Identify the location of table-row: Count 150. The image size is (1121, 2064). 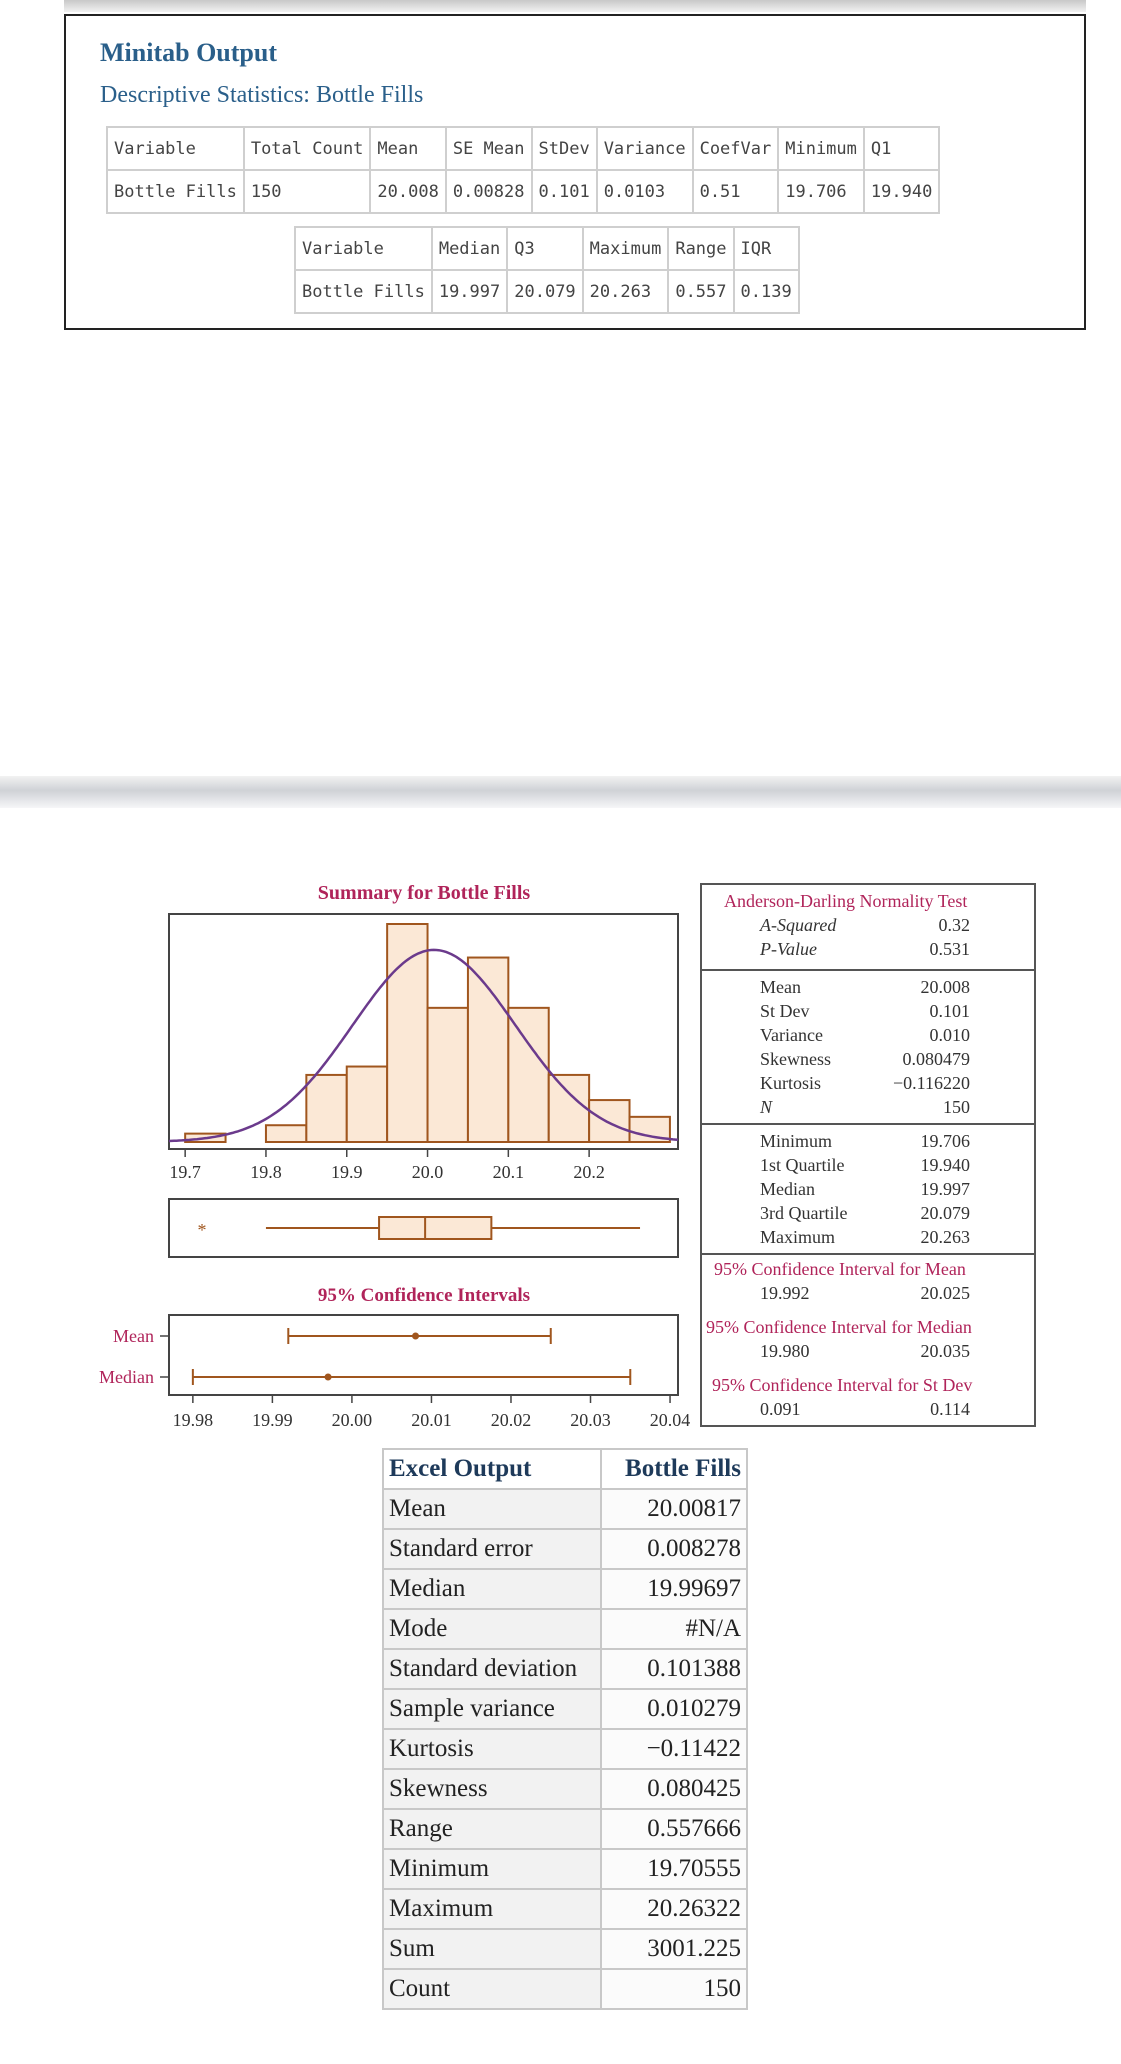
(565, 1989).